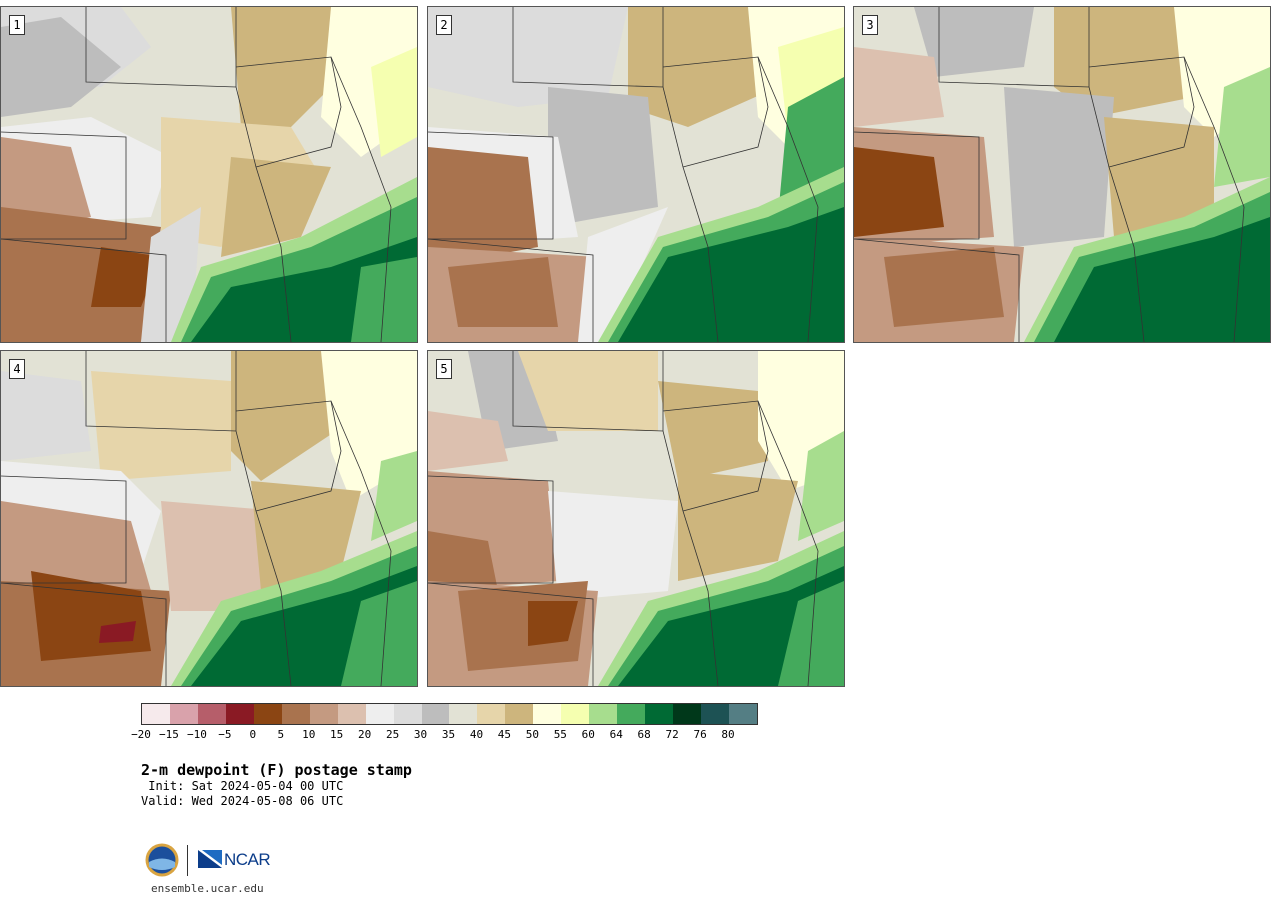  I want to click on ensemble-member-map-3: 3, so click(1062, 174).